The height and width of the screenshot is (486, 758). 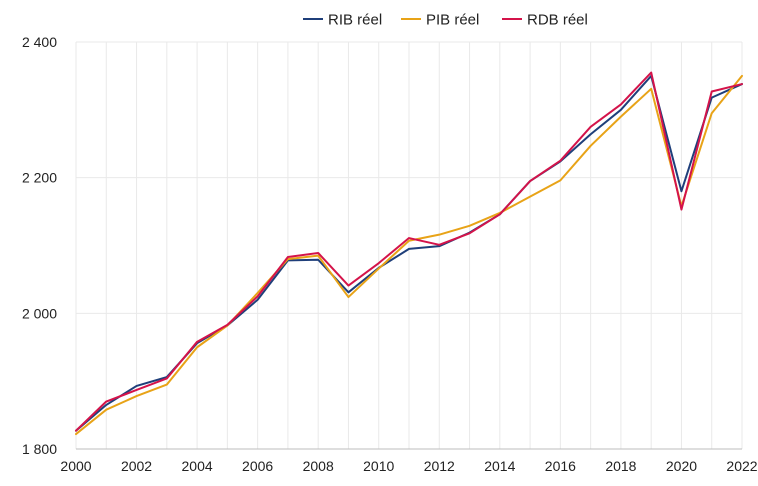 I want to click on y-tick-label: 2 000, so click(x=39, y=313).